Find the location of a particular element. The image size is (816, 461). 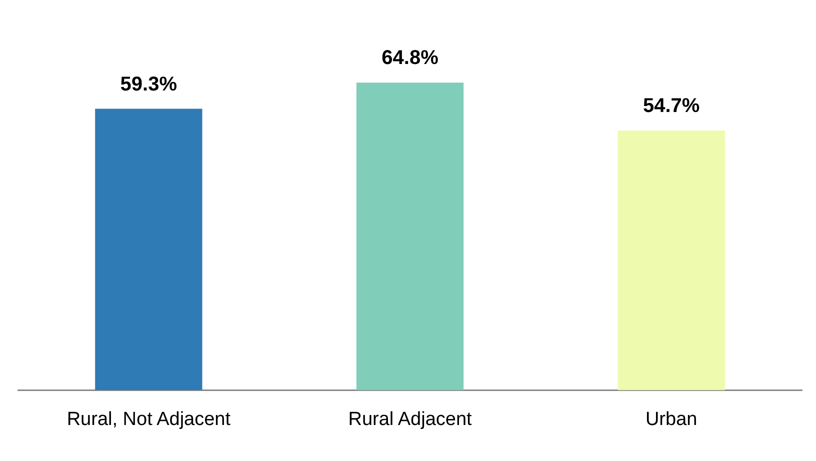

data-label: 64.8% is located at coordinates (410, 58).